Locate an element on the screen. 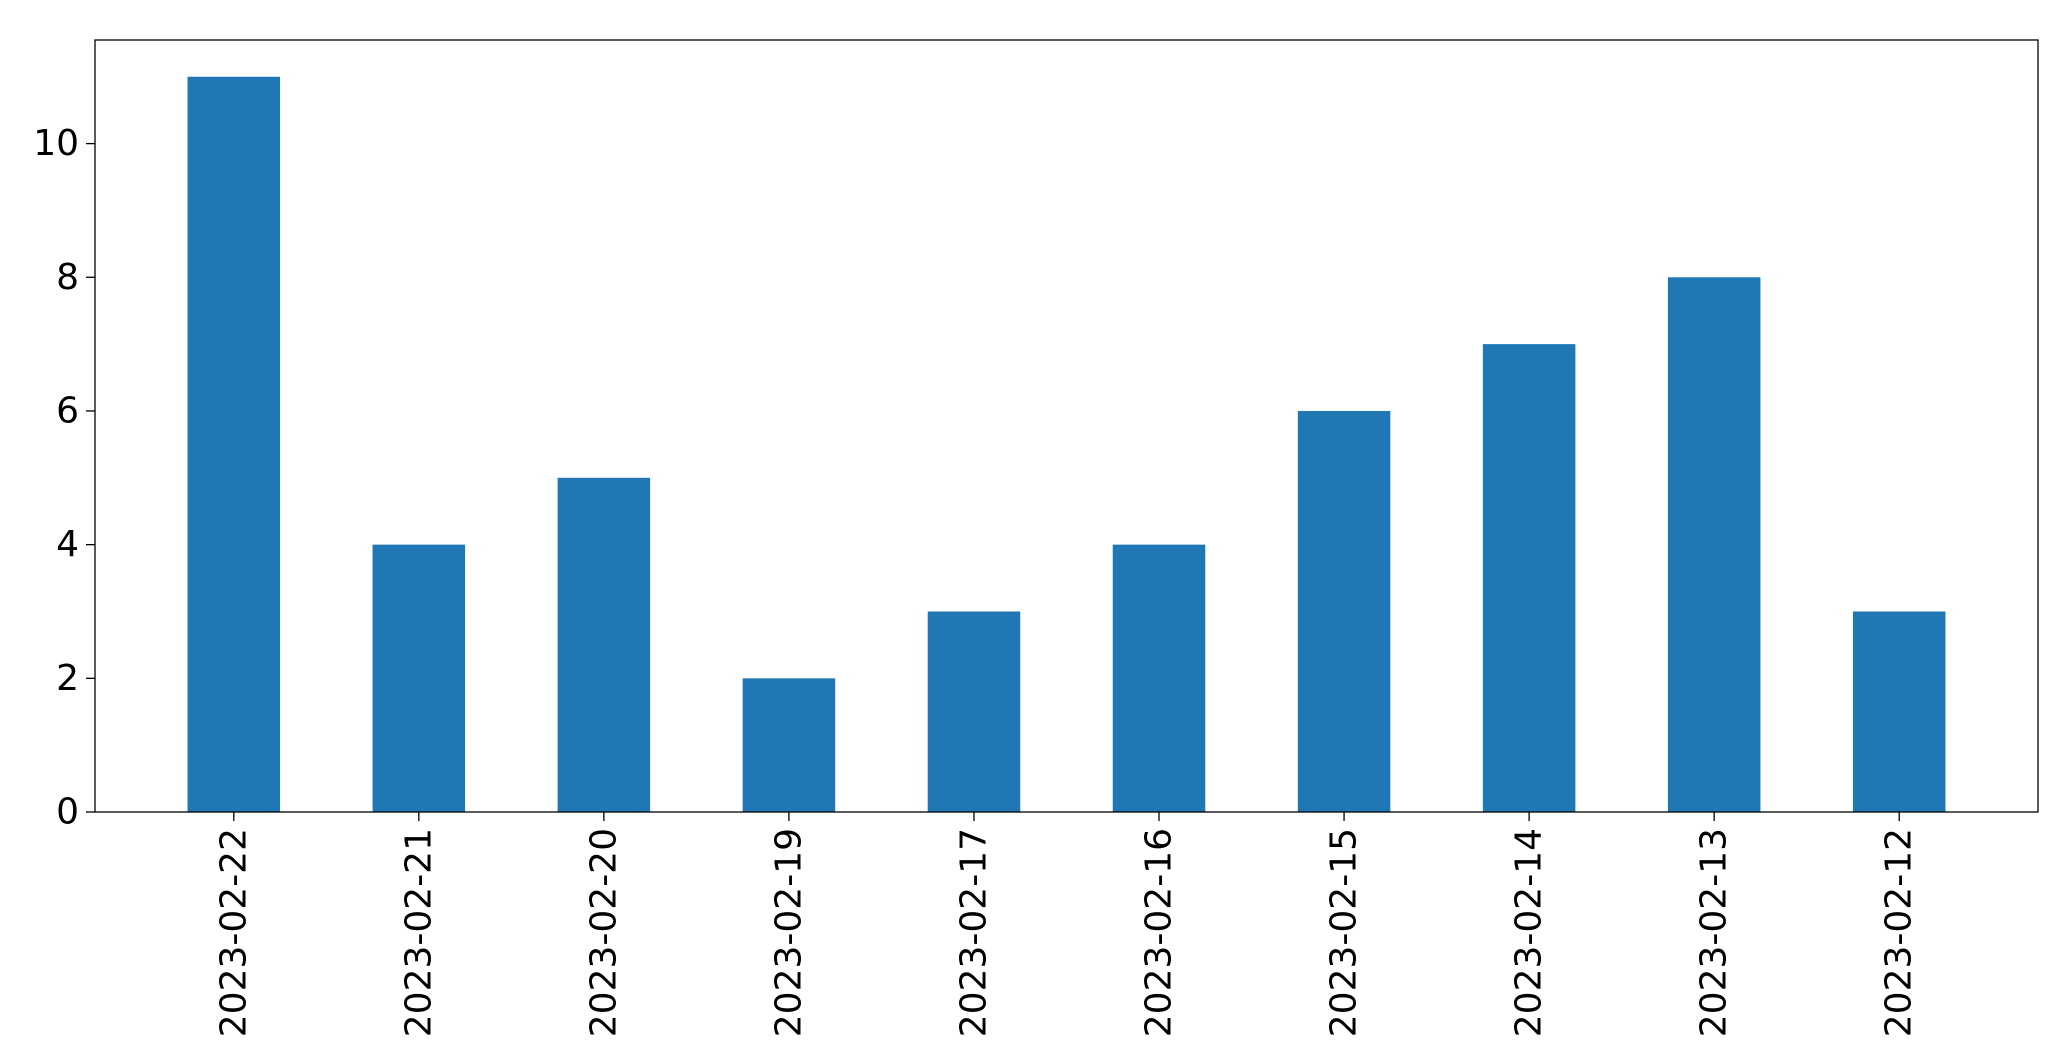 This screenshot has height=1061, width=2071. x-tick-label: 2023-02-22 is located at coordinates (233, 932).